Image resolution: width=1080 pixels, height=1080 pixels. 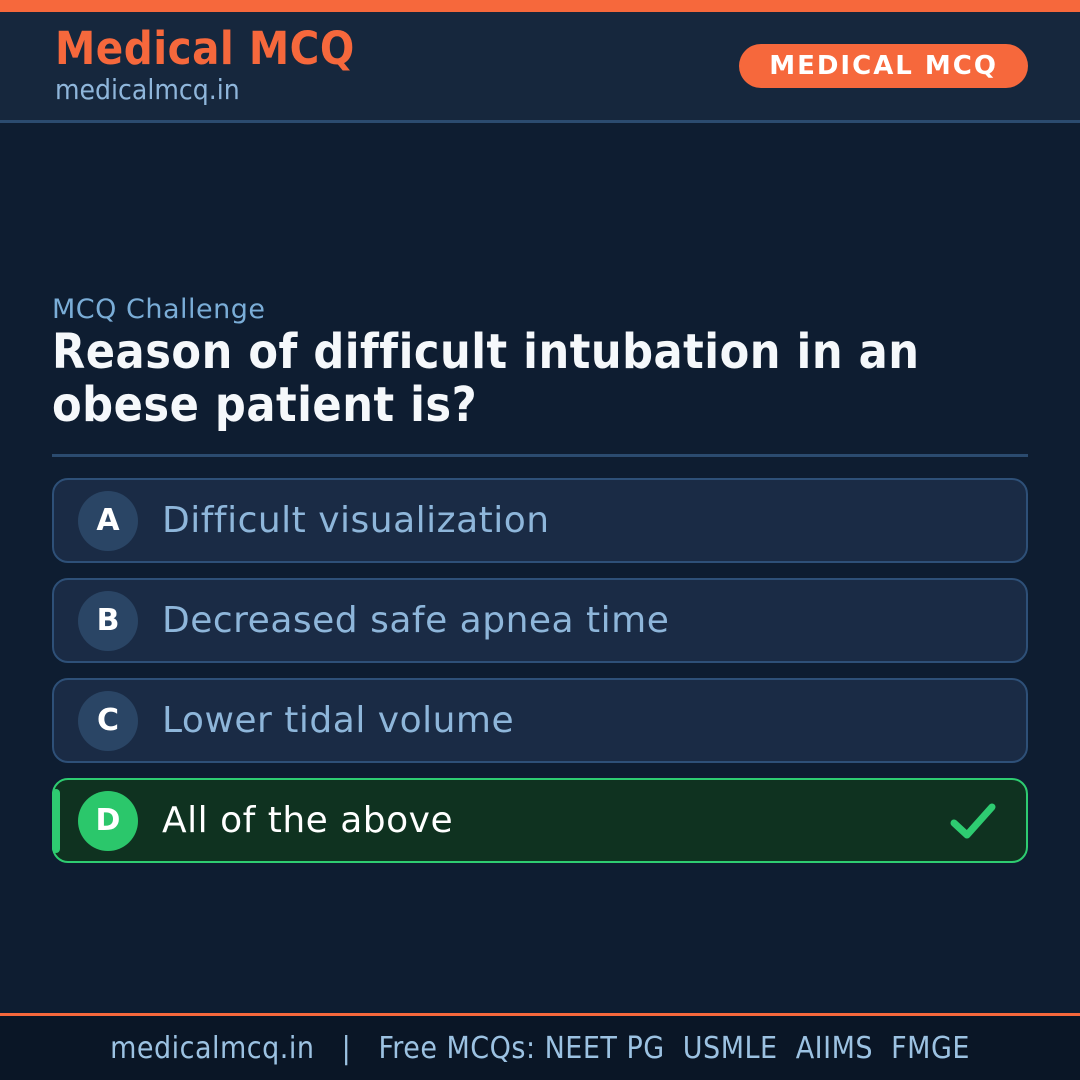 I want to click on check-icon, so click(x=973, y=821).